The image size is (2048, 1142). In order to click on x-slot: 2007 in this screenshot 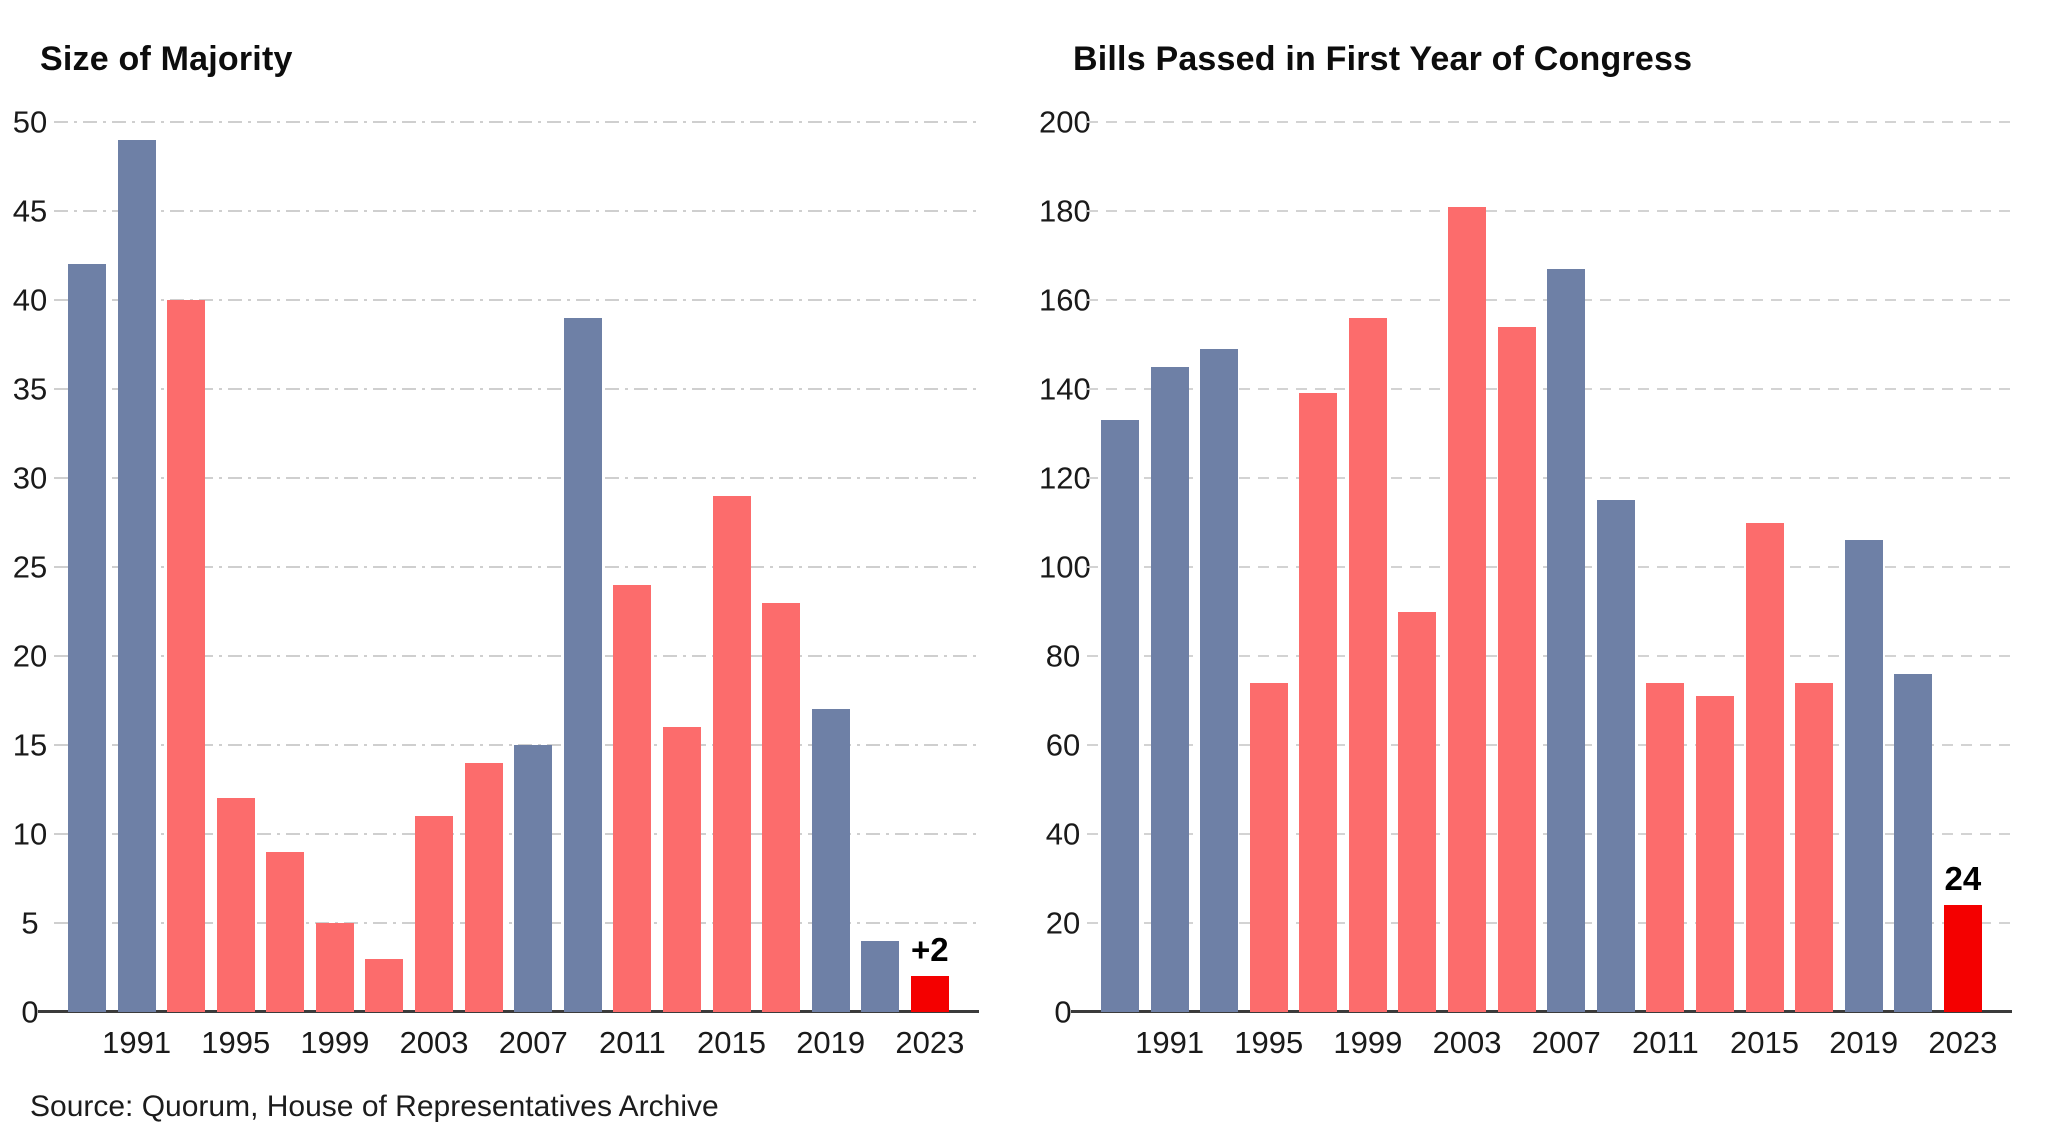, I will do `click(533, 1044)`.